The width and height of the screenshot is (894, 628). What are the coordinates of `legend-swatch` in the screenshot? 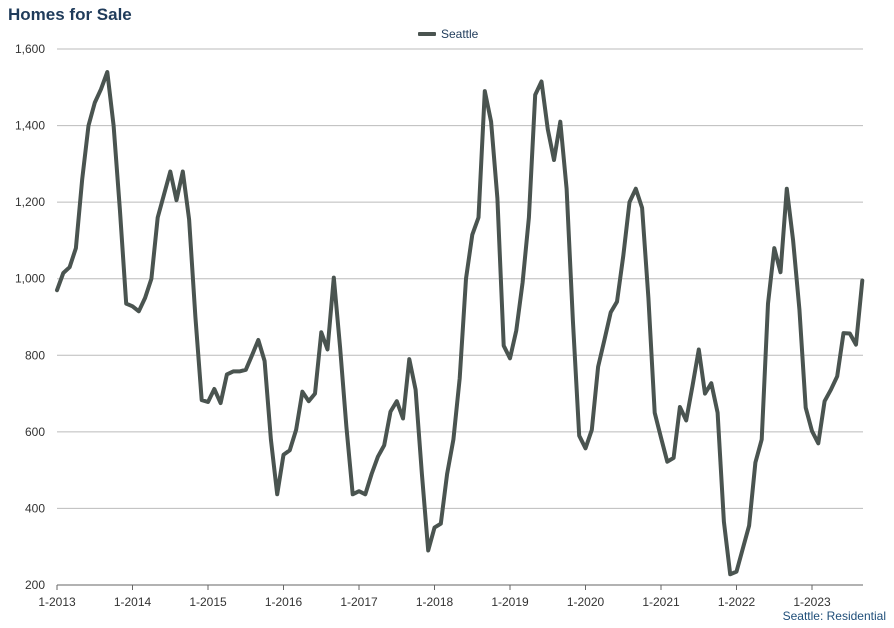 It's located at (427, 34).